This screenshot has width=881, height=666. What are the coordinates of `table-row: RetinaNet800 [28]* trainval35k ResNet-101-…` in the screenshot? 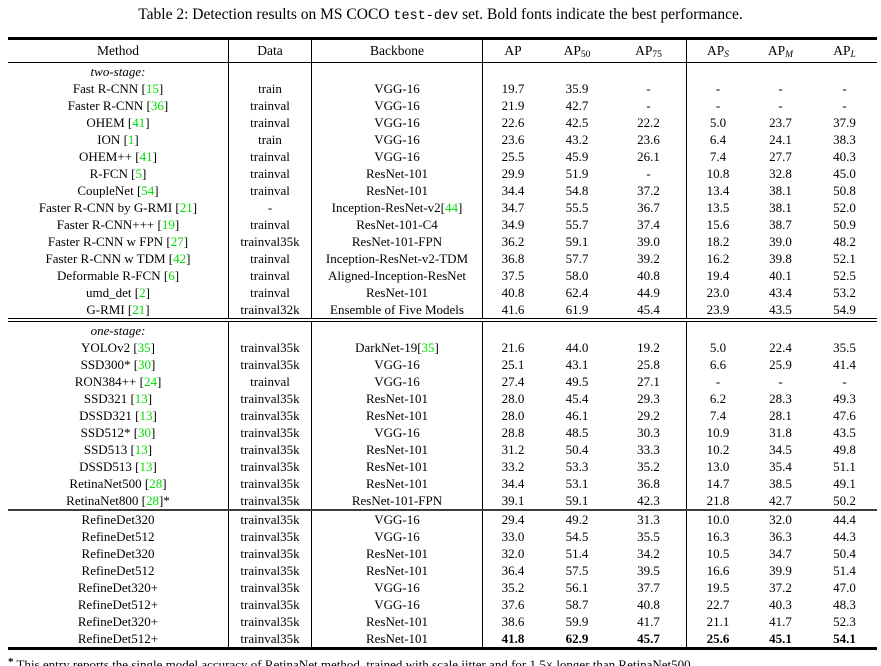 It's located at (442, 501).